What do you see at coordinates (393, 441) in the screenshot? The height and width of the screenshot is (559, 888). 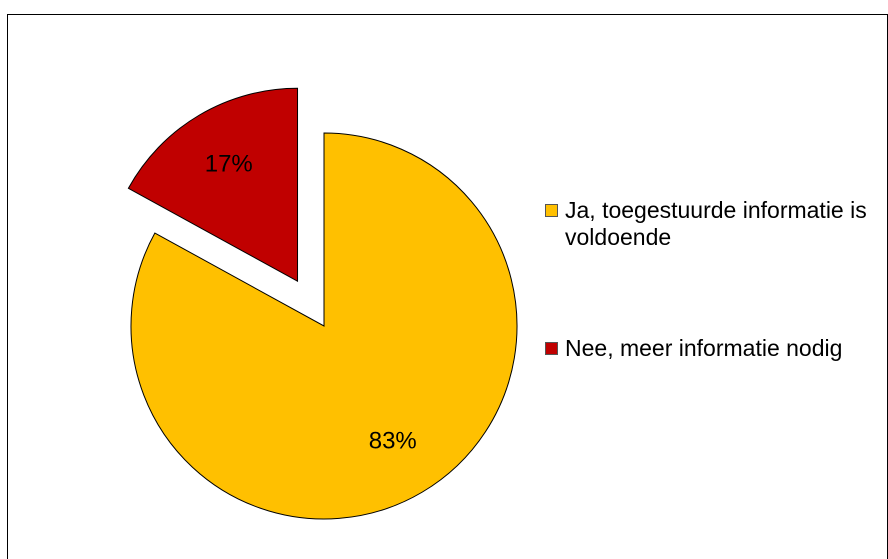 I see `data-label: 83%` at bounding box center [393, 441].